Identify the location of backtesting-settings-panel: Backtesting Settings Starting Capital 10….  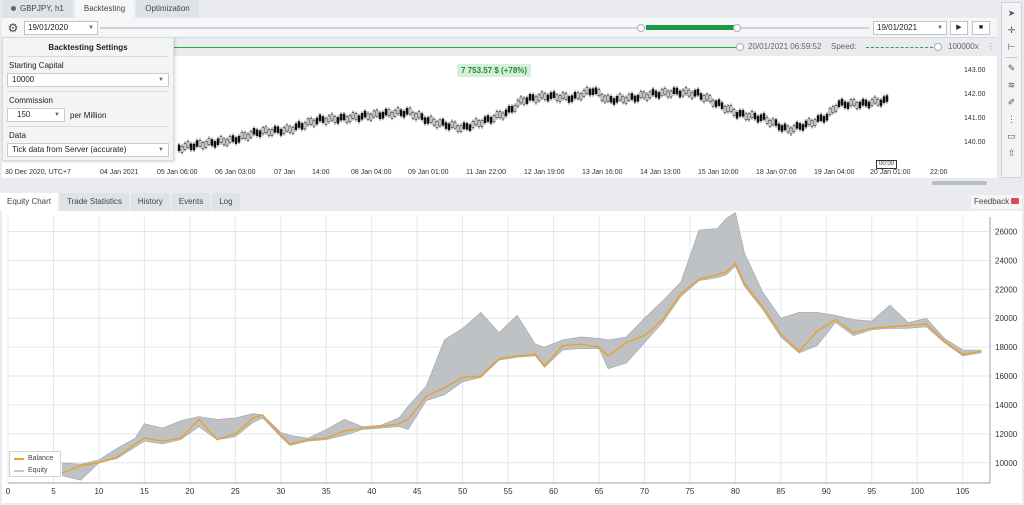
(88, 99).